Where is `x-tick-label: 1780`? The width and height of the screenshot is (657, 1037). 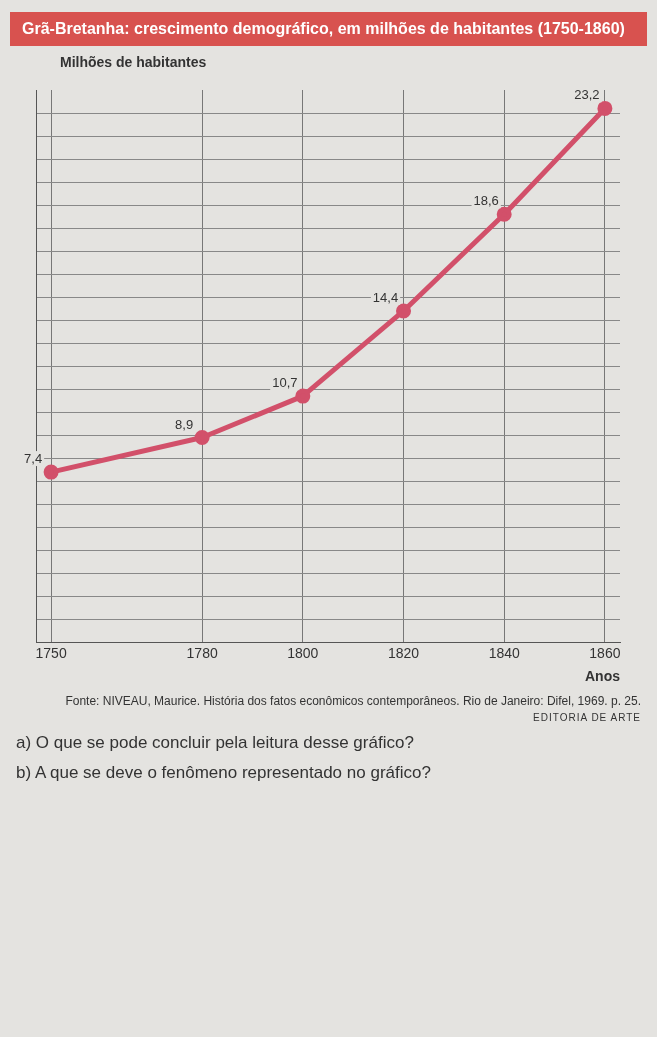
x-tick-label: 1780 is located at coordinates (202, 652).